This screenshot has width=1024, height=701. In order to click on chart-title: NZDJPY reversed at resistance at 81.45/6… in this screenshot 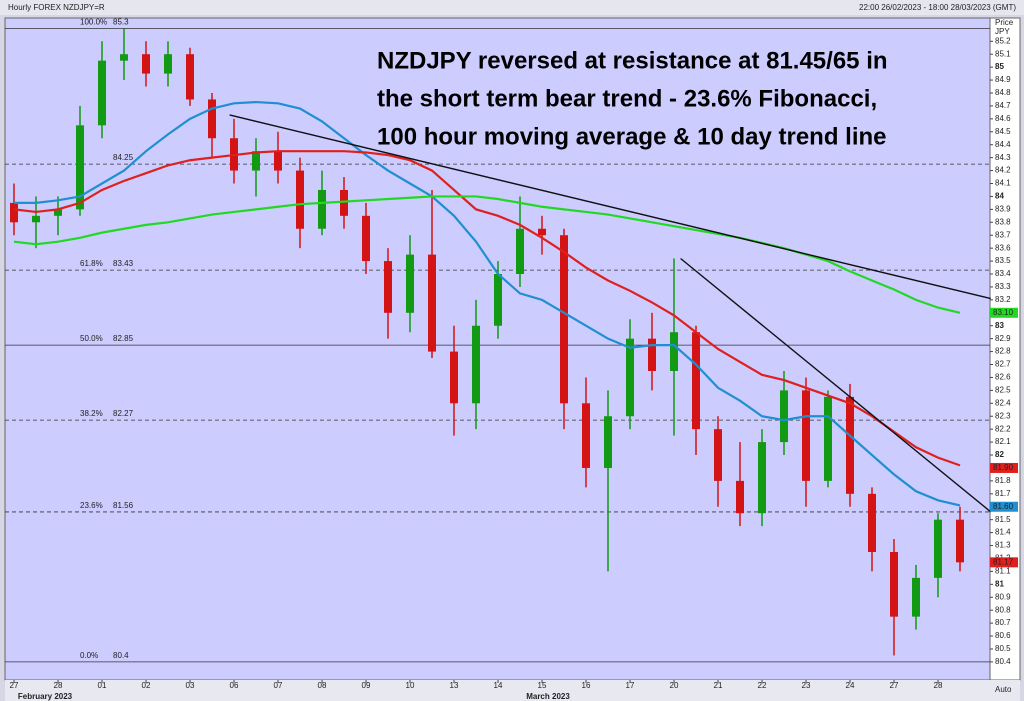, I will do `click(632, 60)`.